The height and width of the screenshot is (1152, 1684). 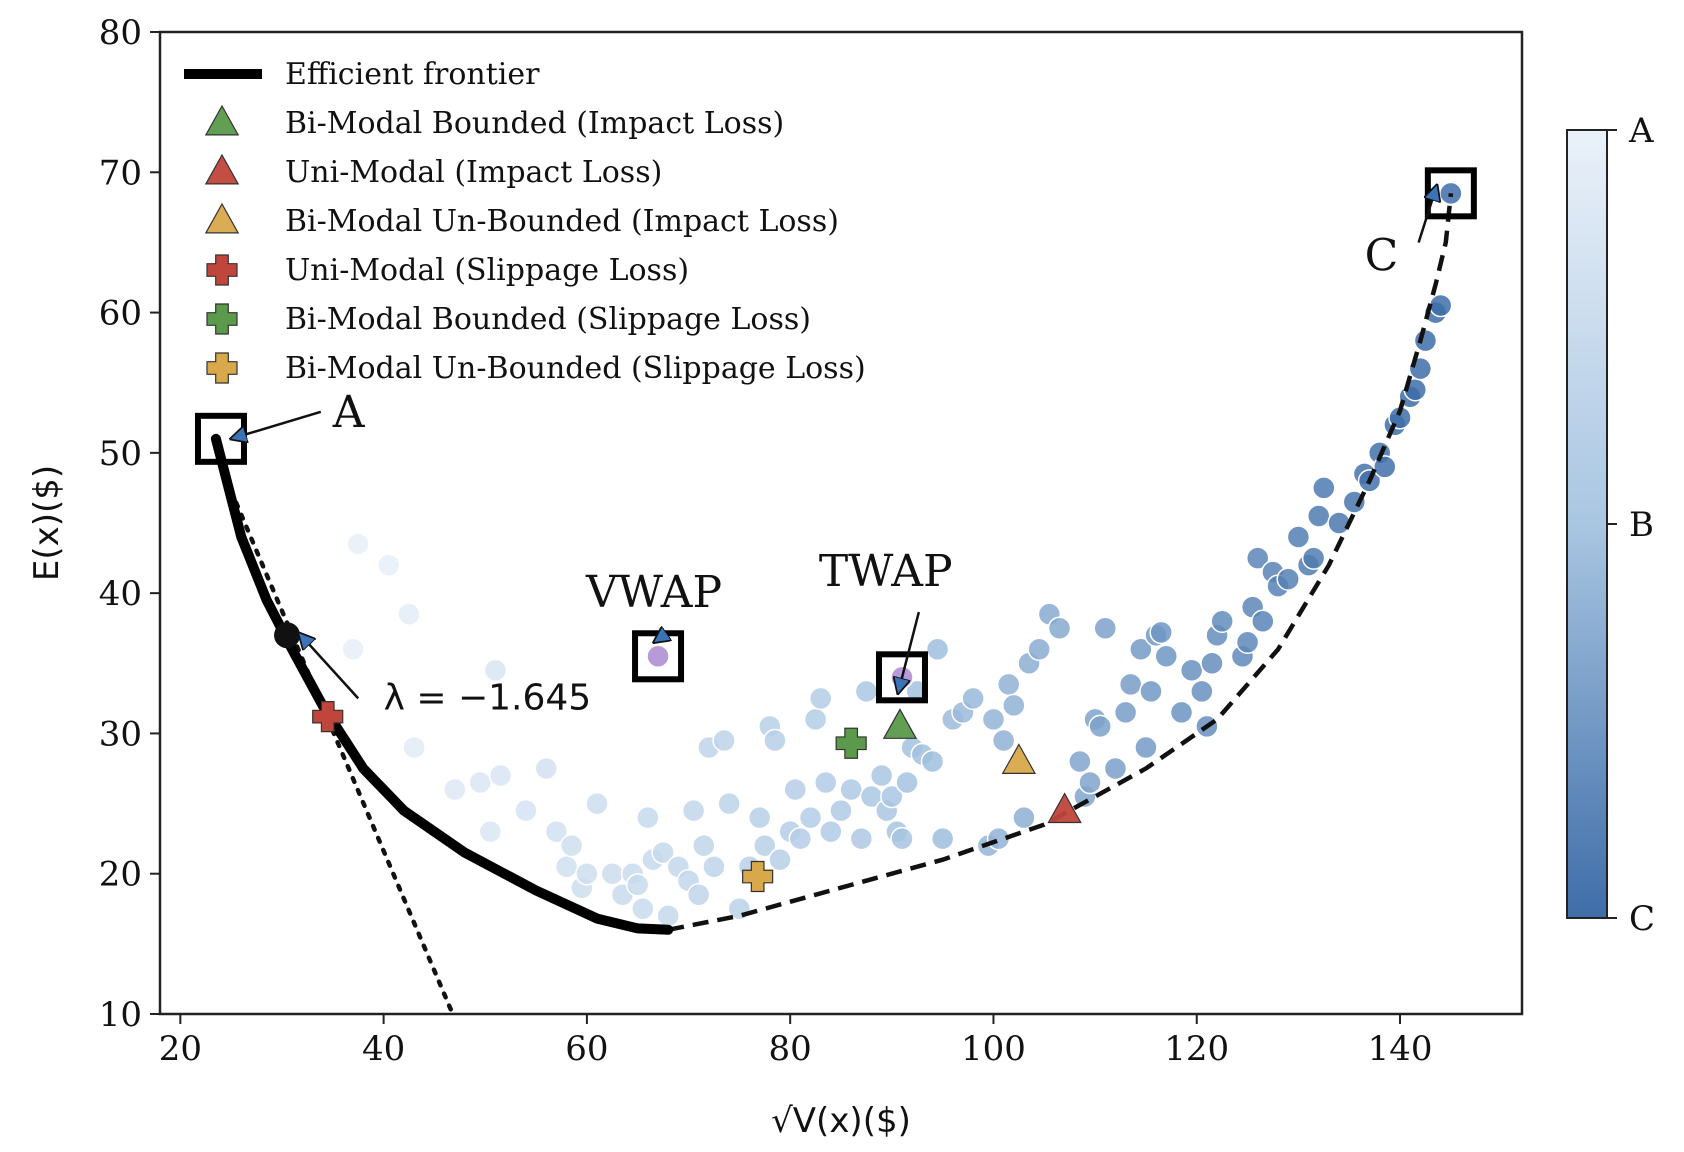 I want to click on efficient-frontier-line, so click(x=442, y=684).